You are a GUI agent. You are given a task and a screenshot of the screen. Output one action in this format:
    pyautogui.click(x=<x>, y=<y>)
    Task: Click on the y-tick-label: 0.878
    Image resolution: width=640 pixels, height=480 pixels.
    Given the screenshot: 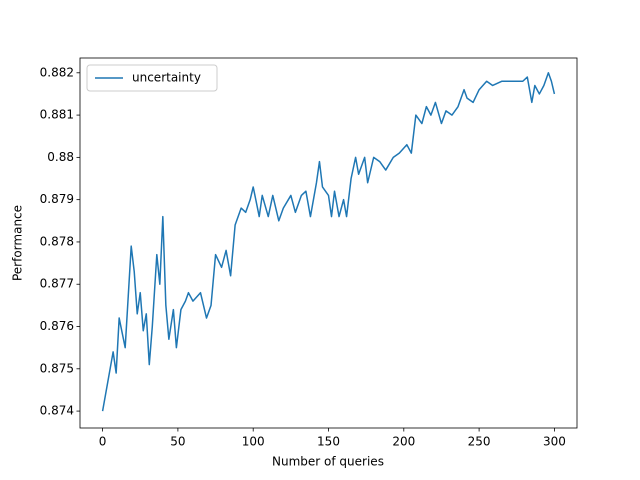 What is the action you would take?
    pyautogui.click(x=57, y=241)
    